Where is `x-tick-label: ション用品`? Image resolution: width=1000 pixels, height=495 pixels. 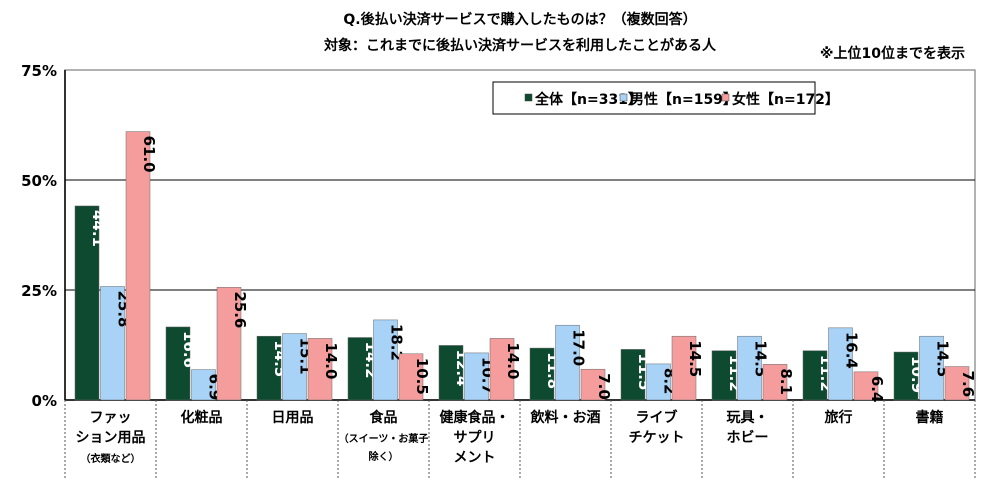 x-tick-label: ション用品 is located at coordinates (111, 438).